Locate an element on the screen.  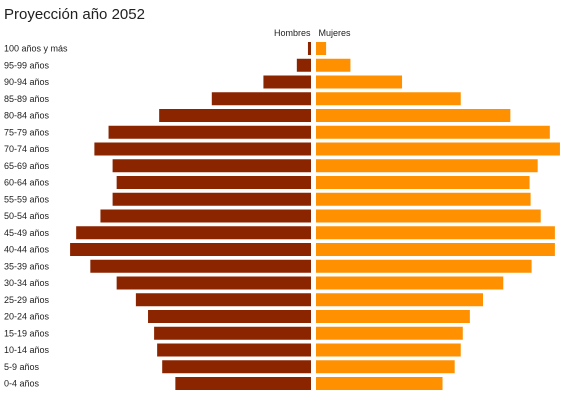
tick-label-60-64-anos: 60-64 años is located at coordinates (27, 183).